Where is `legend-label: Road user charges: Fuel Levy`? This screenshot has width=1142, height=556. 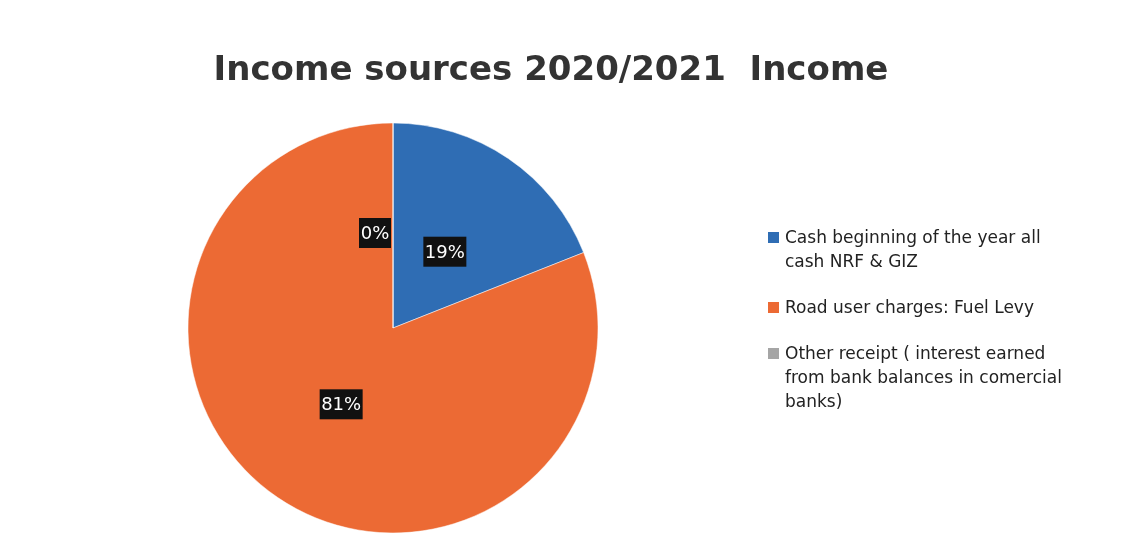
legend-label: Road user charges: Fuel Levy is located at coordinates (909, 307).